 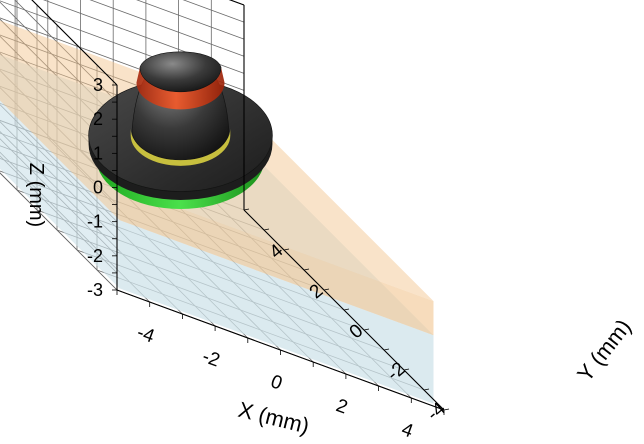 What do you see at coordinates (145, 335) in the screenshot?
I see `x-tick-label: -4` at bounding box center [145, 335].